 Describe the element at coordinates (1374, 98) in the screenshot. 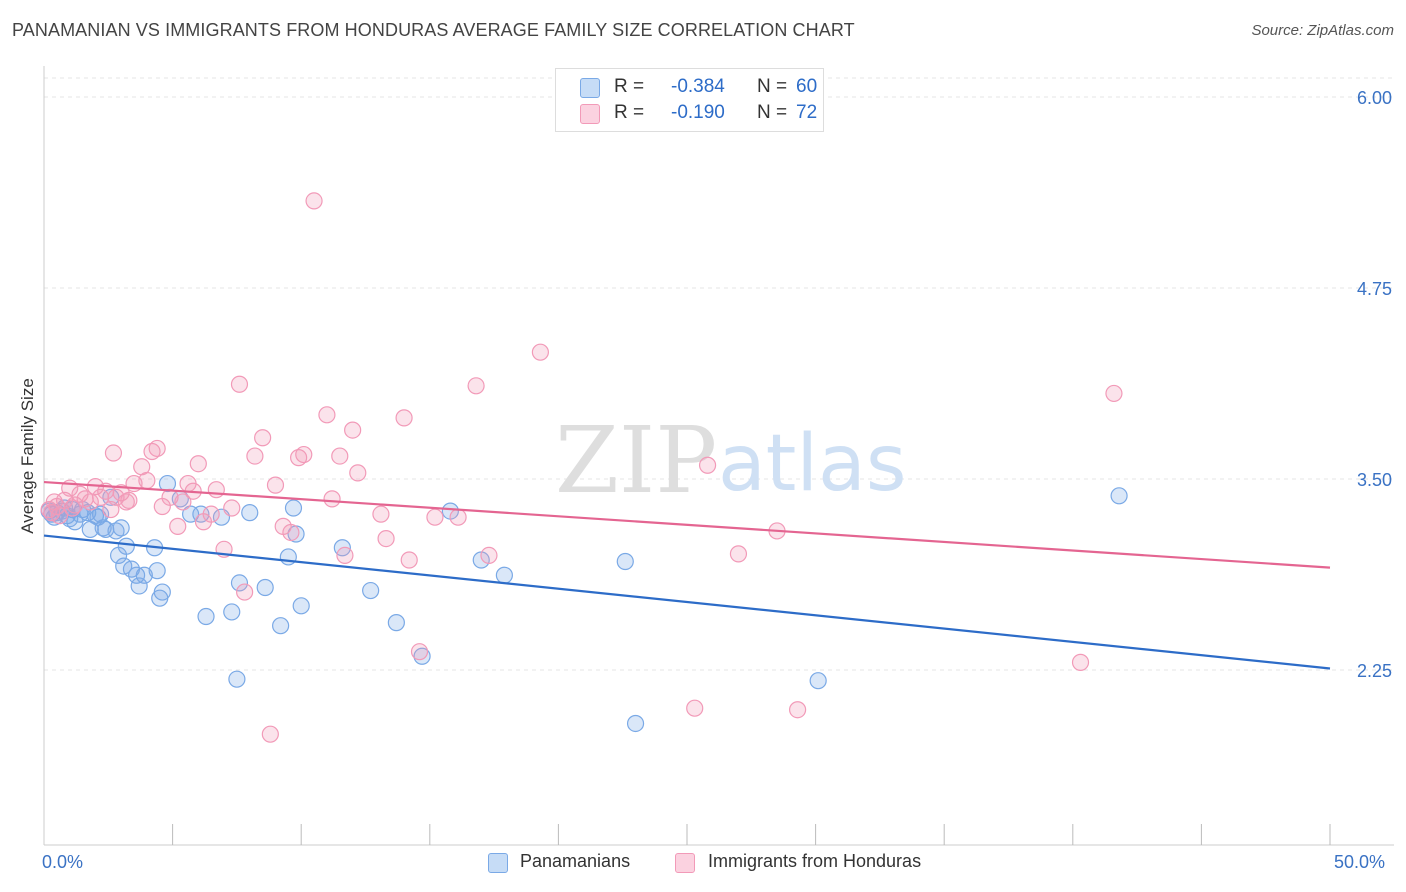

I see `y-tick-label: 6.00` at that location.